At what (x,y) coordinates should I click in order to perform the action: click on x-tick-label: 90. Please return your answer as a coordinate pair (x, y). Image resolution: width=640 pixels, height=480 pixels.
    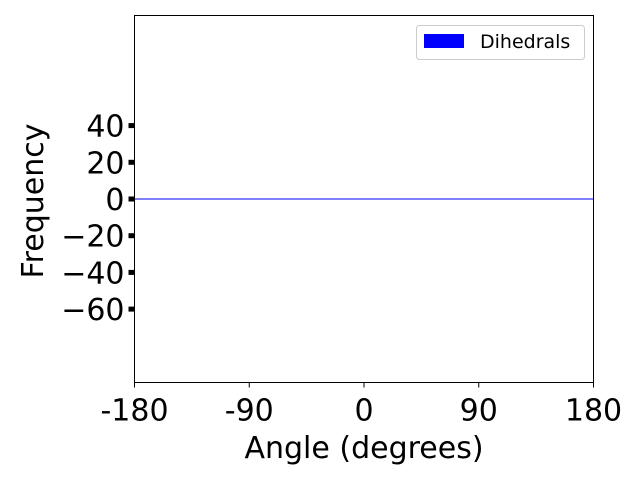
    Looking at the image, I should click on (479, 411).